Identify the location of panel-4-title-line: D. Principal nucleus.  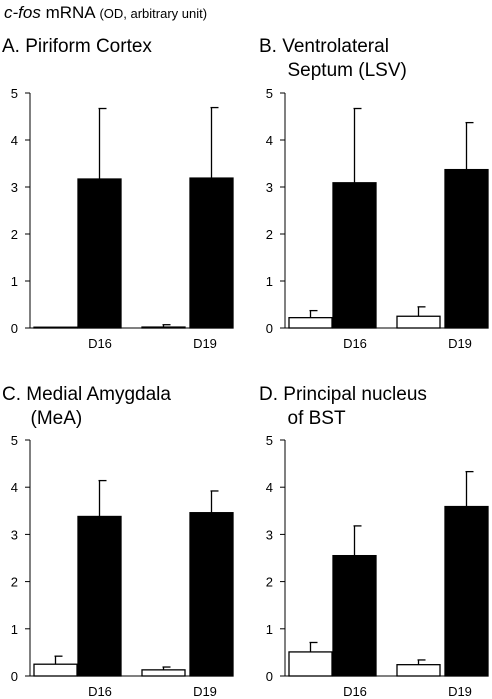
(343, 394).